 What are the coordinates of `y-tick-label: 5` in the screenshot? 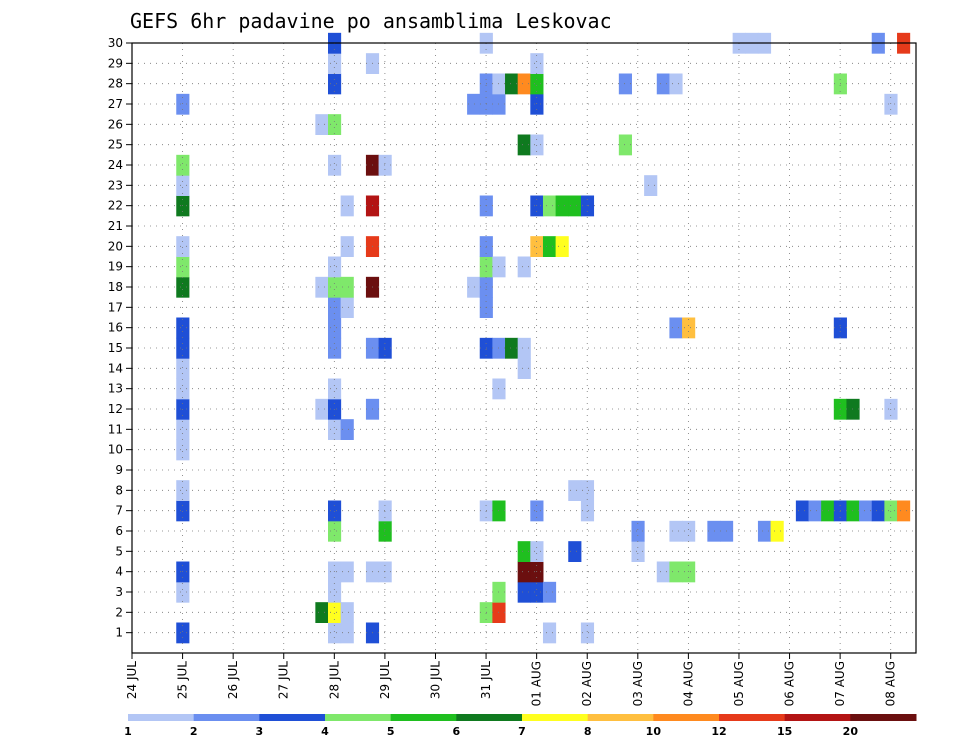 It's located at (119, 551).